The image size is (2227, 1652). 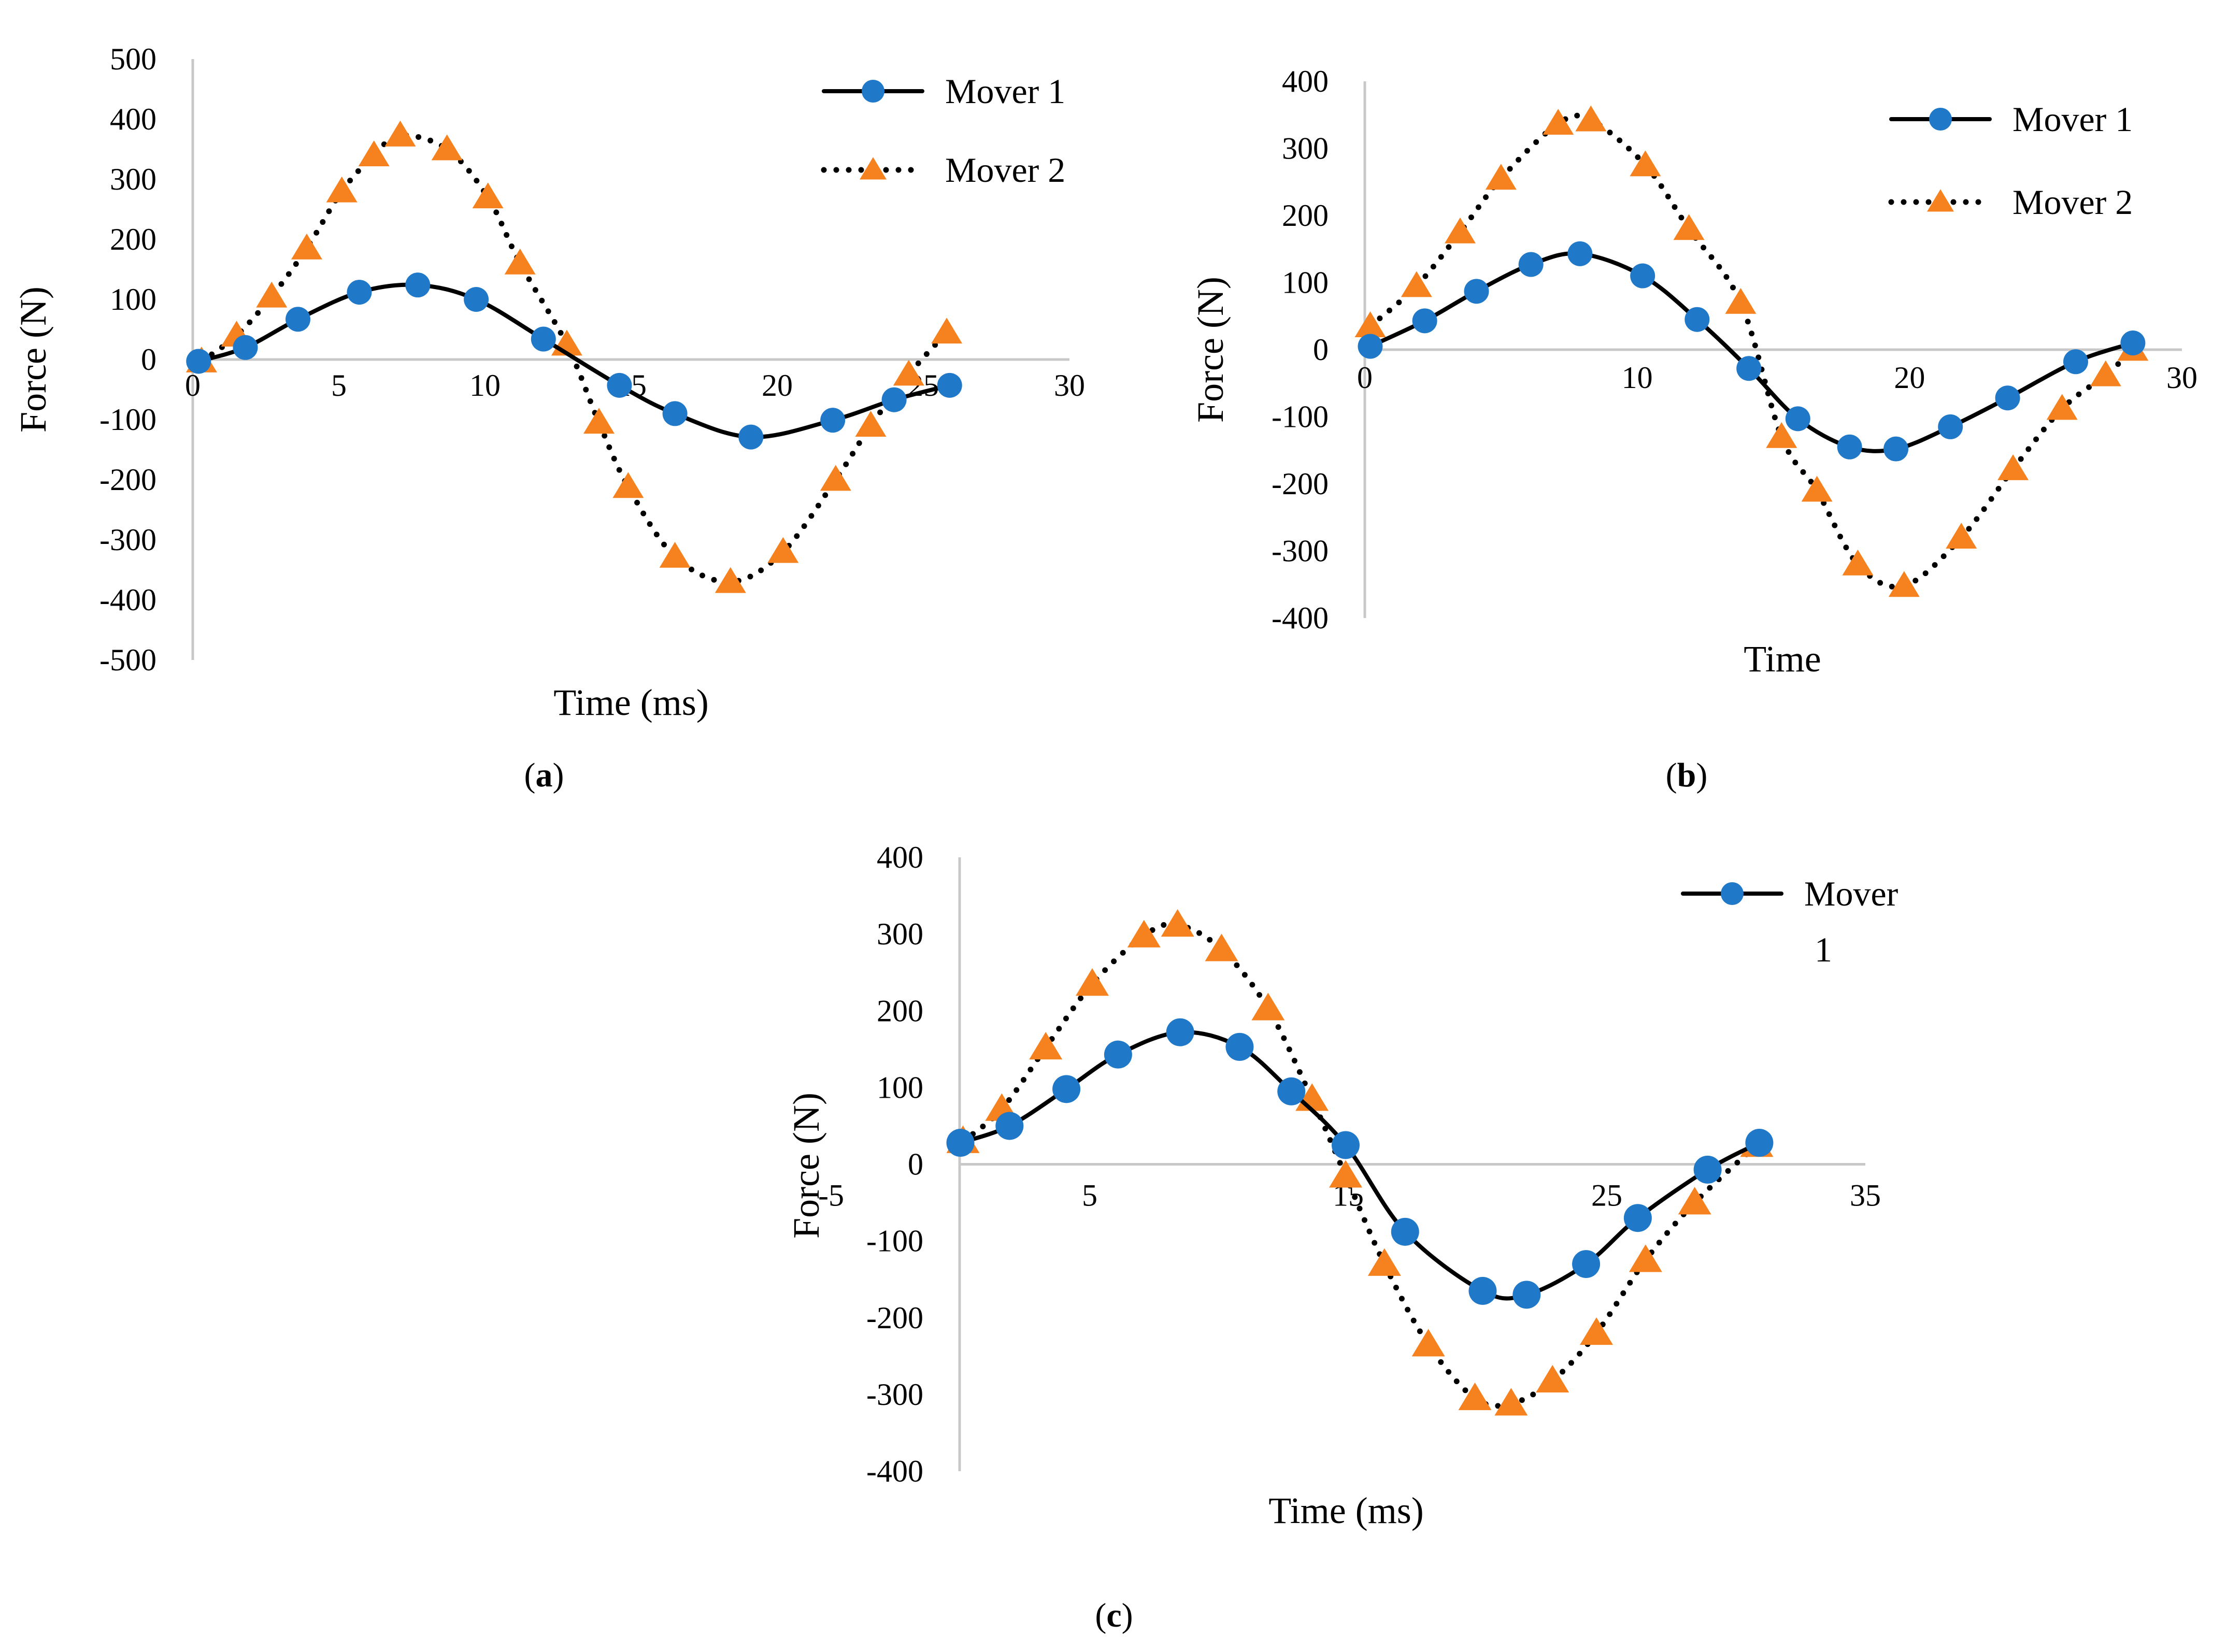 What do you see at coordinates (127, 660) in the screenshot?
I see `y-tick-label: -500` at bounding box center [127, 660].